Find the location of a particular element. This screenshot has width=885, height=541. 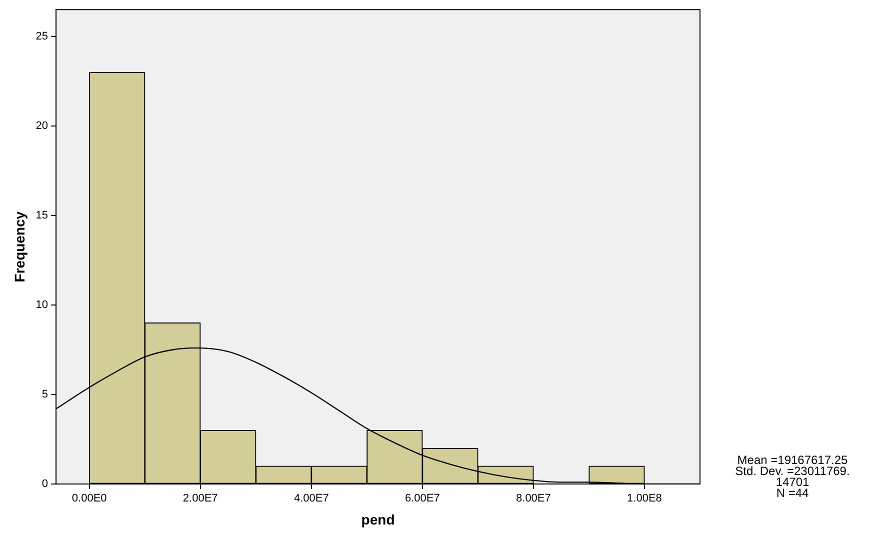

y-axis-title: Frequency is located at coordinates (19, 246).